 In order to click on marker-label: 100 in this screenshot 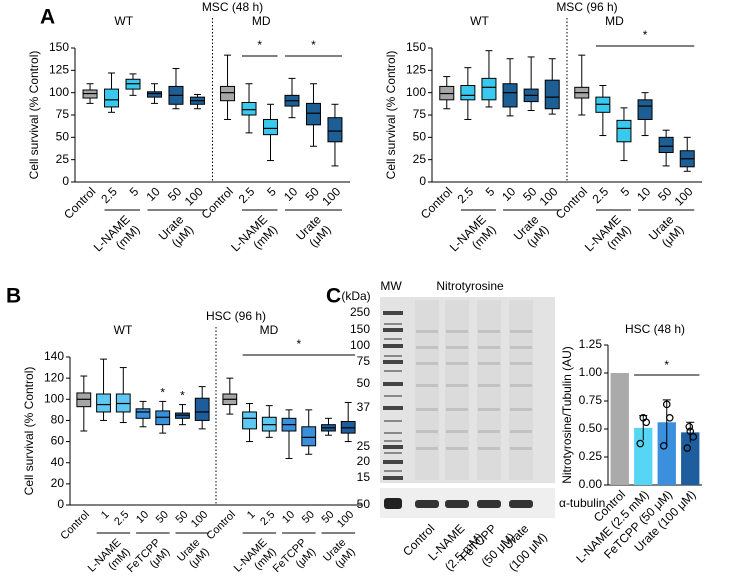, I will do `click(360, 345)`.